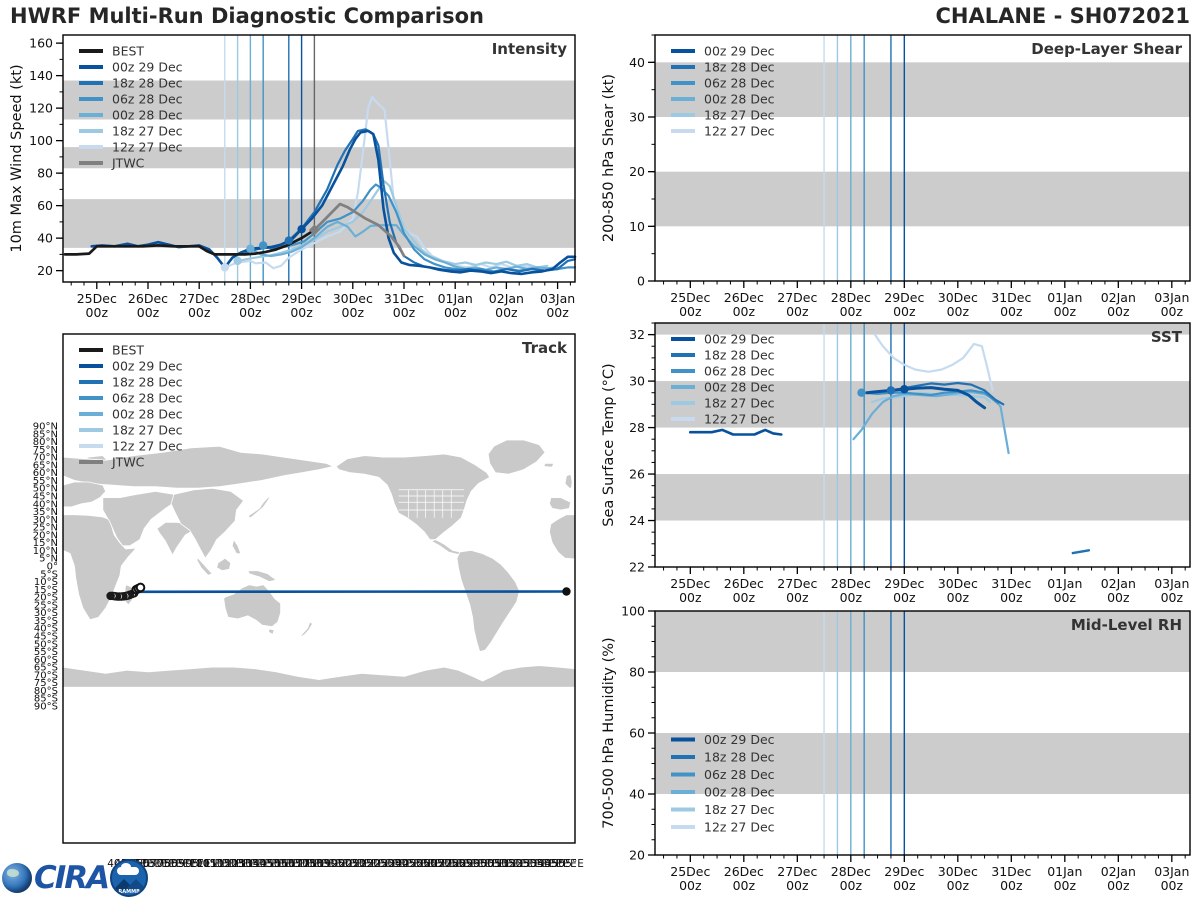 This screenshot has width=1200, height=904. What do you see at coordinates (739, 739) in the screenshot?
I see `legend-label: 00z 29 Dec` at bounding box center [739, 739].